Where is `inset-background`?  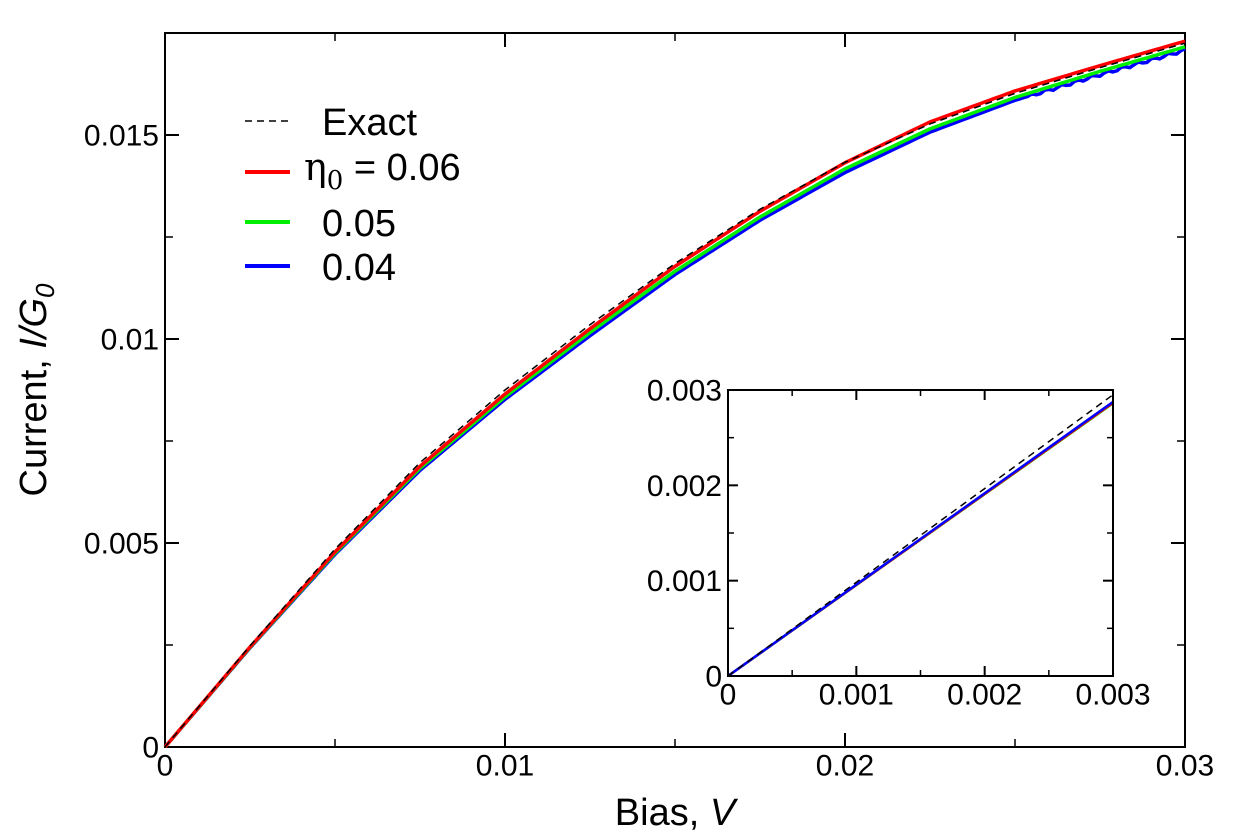 inset-background is located at coordinates (920, 533).